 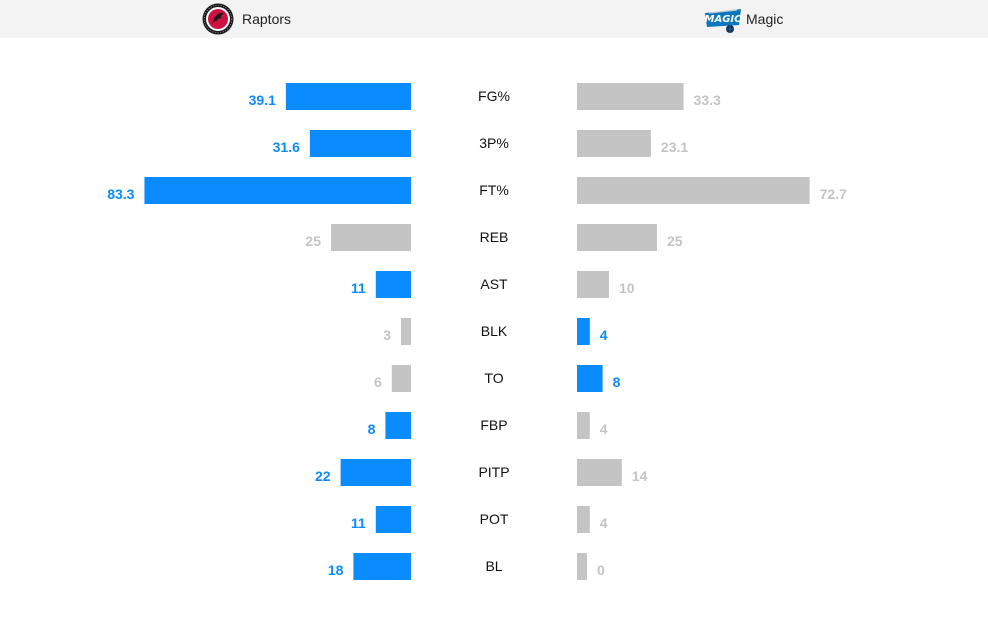 What do you see at coordinates (375, 472) in the screenshot?
I see `raptors-bar-pitp` at bounding box center [375, 472].